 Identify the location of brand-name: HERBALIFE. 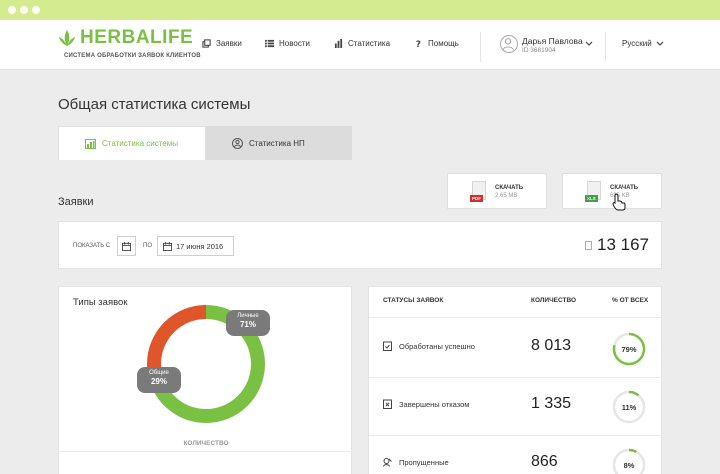
(137, 37).